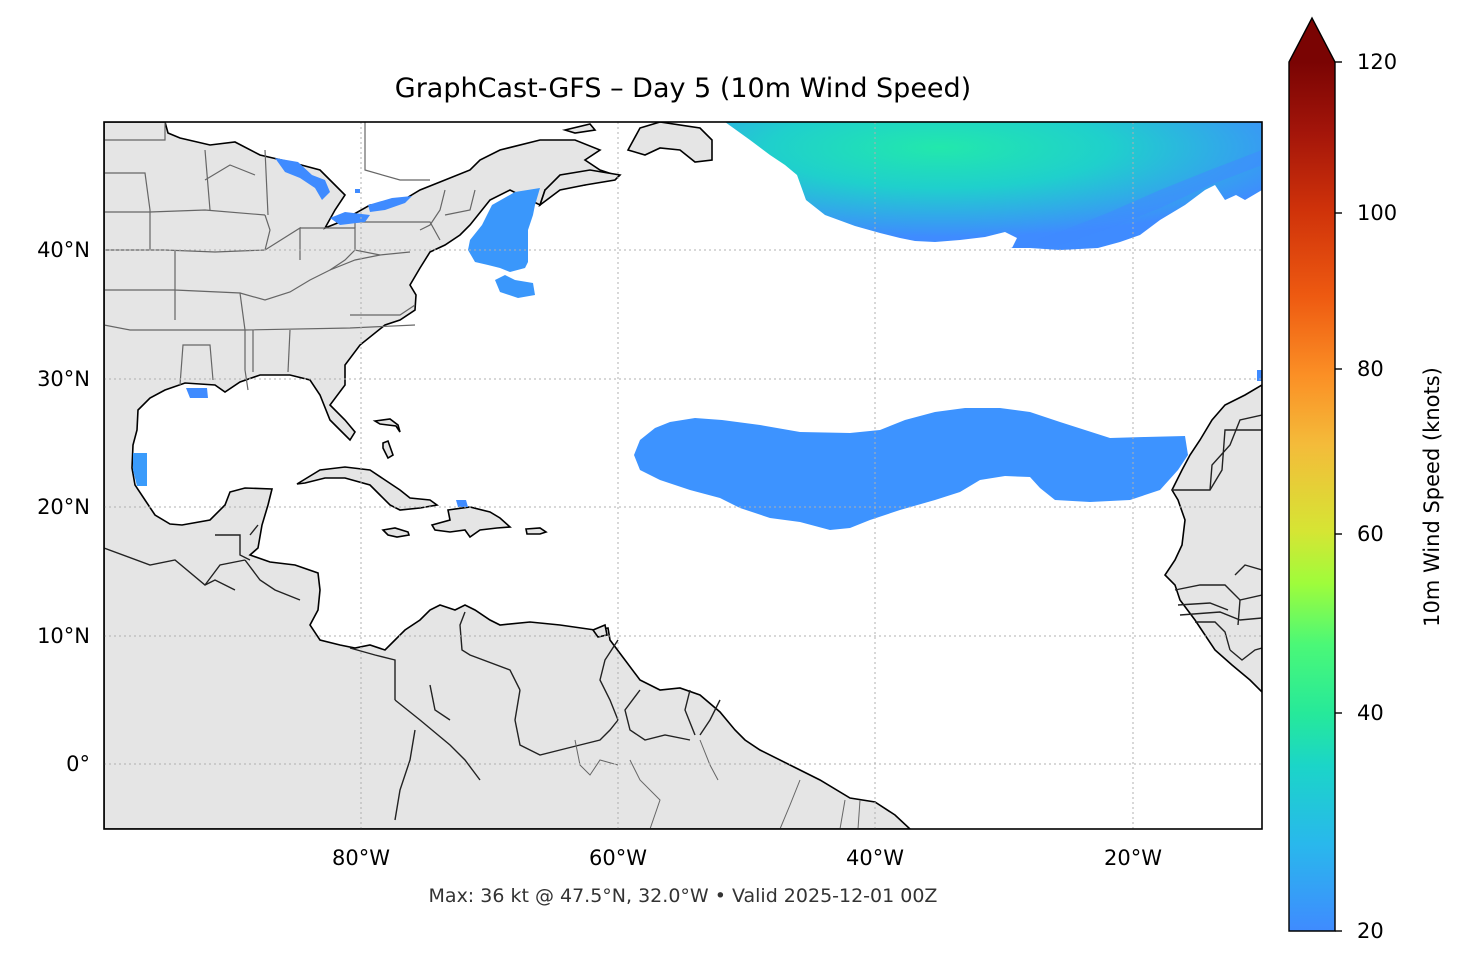 This screenshot has width=1466, height=969. I want to click on wind-field-eastern-edge, so click(1259, 375).